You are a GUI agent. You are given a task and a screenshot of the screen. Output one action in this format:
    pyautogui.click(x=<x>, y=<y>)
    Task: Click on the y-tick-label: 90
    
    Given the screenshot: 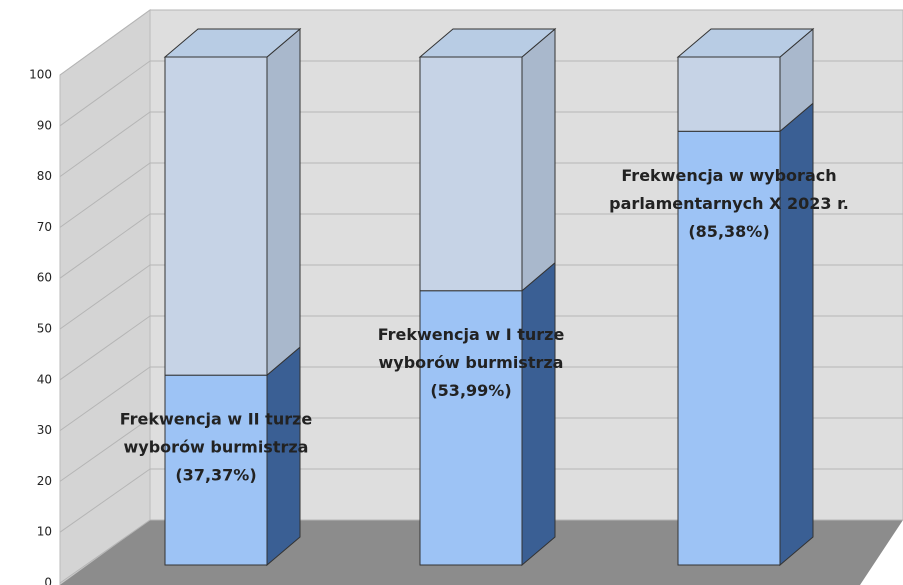 What is the action you would take?
    pyautogui.click(x=44, y=125)
    